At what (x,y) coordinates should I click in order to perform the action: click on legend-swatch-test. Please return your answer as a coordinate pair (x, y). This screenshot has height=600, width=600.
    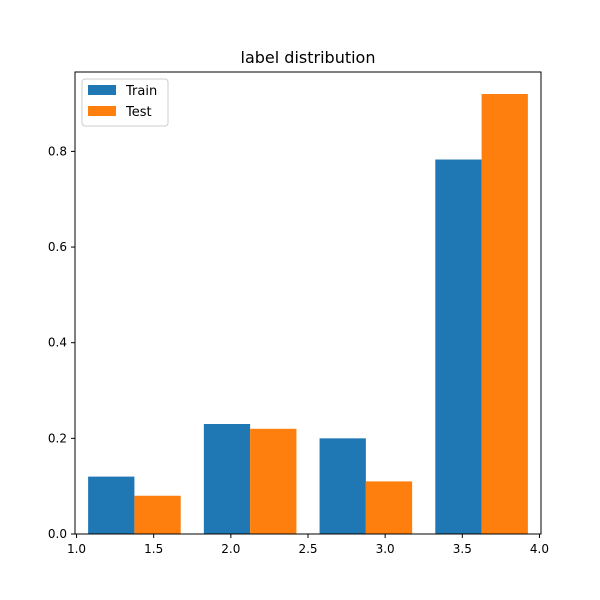
    Looking at the image, I should click on (102, 111).